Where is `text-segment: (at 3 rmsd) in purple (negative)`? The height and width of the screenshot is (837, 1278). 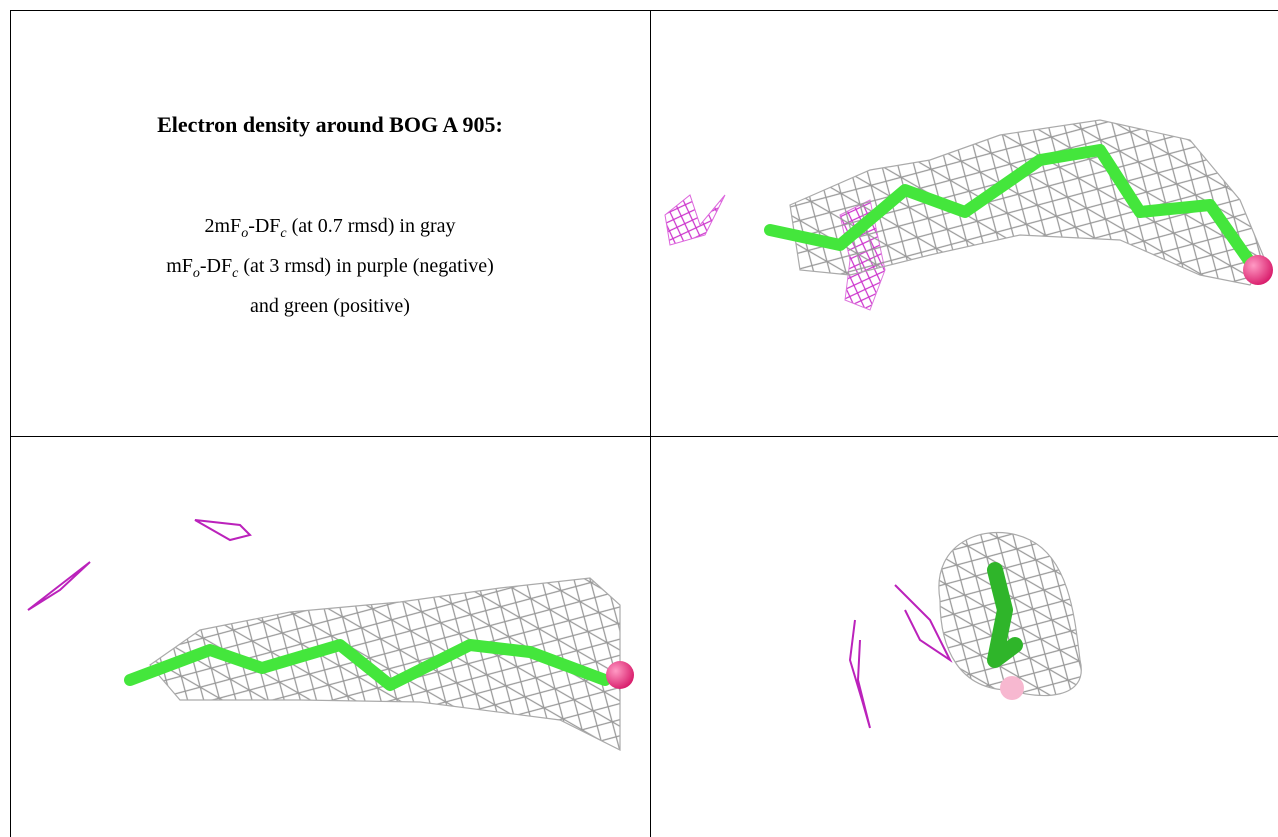 text-segment: (at 3 rmsd) in purple (negative) is located at coordinates (366, 266).